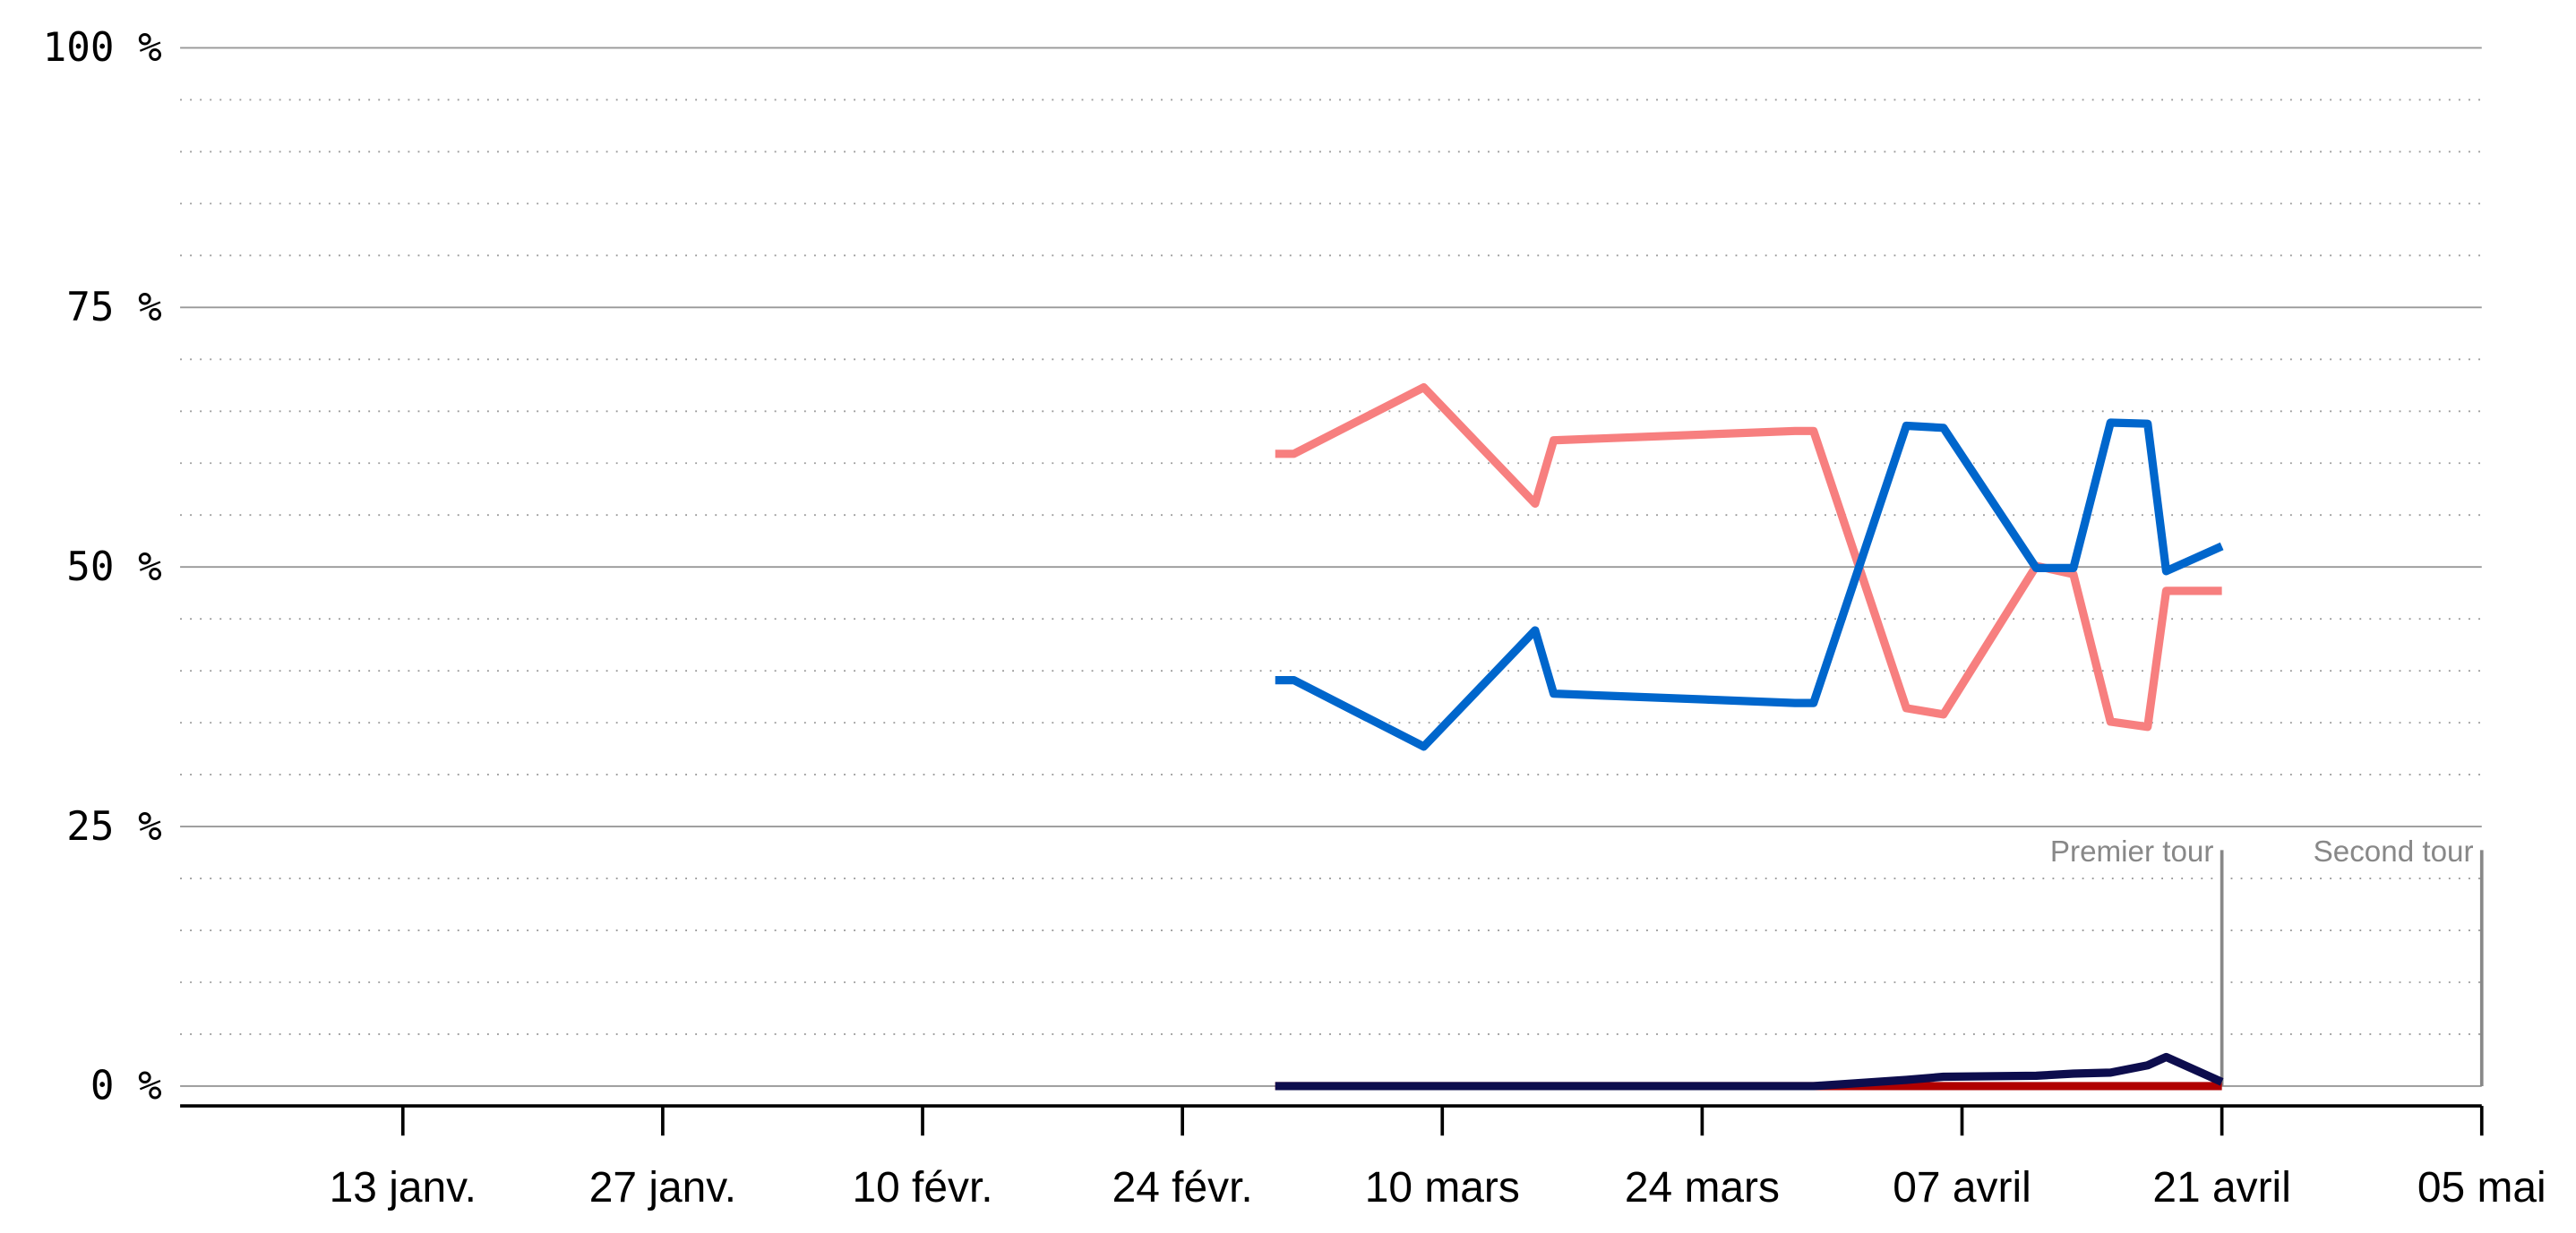  I want to click on x-tick-label: 21 avril, so click(2221, 1188).